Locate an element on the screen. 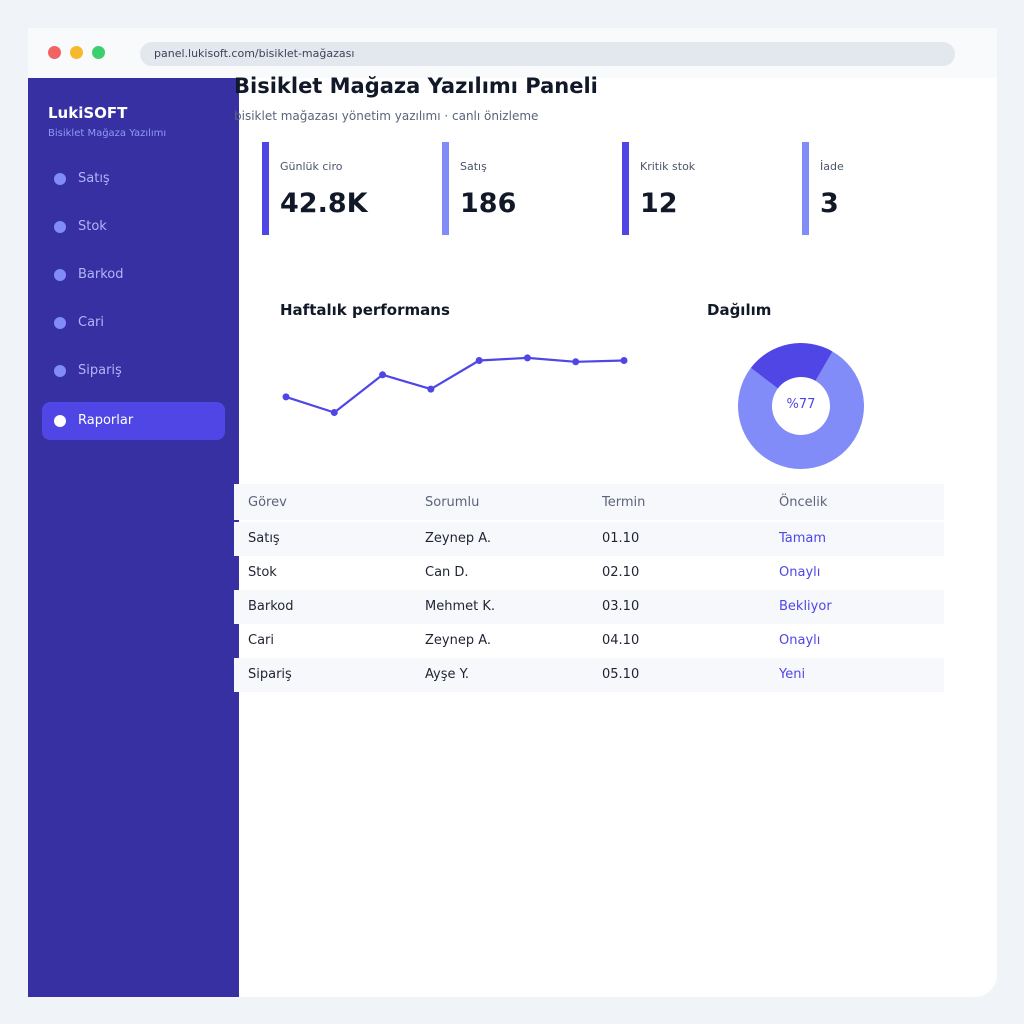 This screenshot has width=1024, height=1024. sidebar-item-stok: Stok is located at coordinates (133, 227).